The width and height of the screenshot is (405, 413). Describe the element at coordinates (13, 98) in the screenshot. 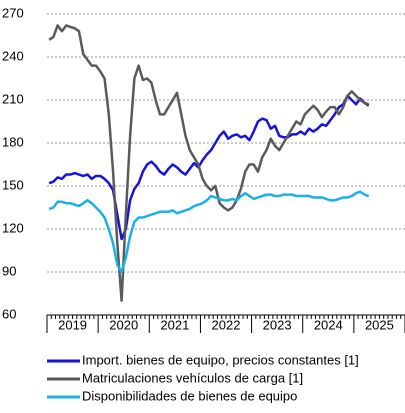

I see `y-tick-label: 210` at that location.